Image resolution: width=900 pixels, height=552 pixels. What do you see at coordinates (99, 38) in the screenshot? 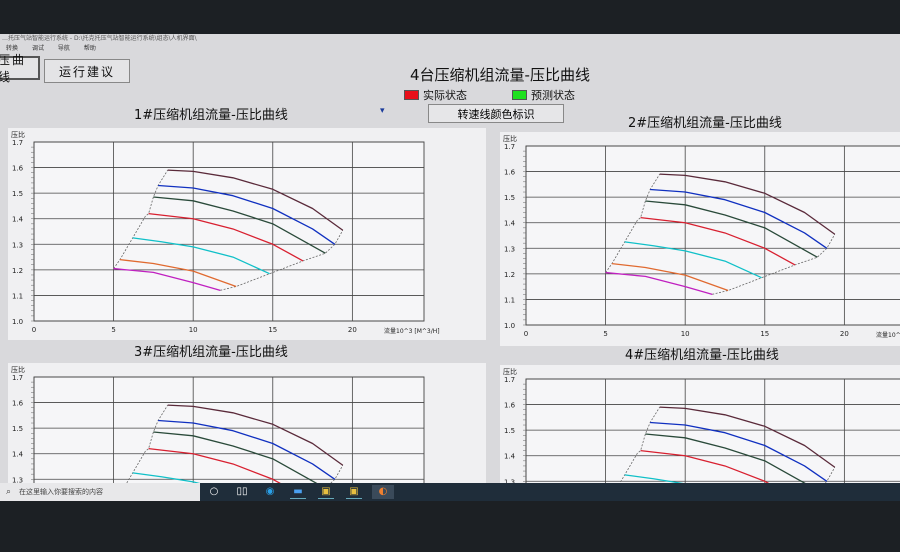
I see `window-title: …托压气站智能运行系统 - D:\托克托压气站智能运行系统\组态\人机界面\` at bounding box center [99, 38].